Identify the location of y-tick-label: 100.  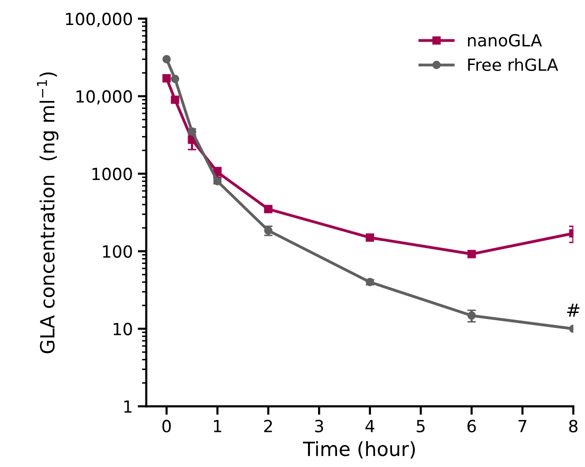
(117, 251).